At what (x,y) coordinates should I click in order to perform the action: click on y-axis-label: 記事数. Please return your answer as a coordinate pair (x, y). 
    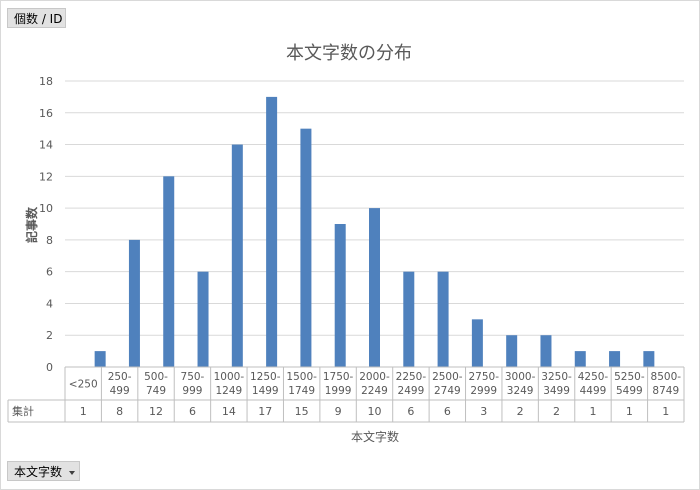
    Looking at the image, I should click on (31, 224).